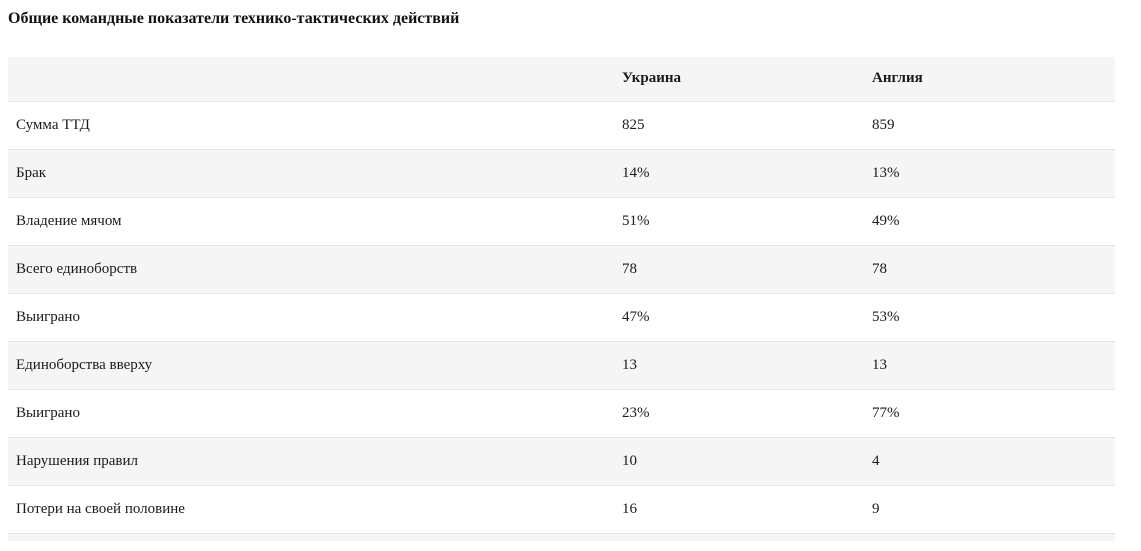 Image resolution: width=1141 pixels, height=551 pixels. What do you see at coordinates (989, 124) in the screenshot?
I see `value-england: 859` at bounding box center [989, 124].